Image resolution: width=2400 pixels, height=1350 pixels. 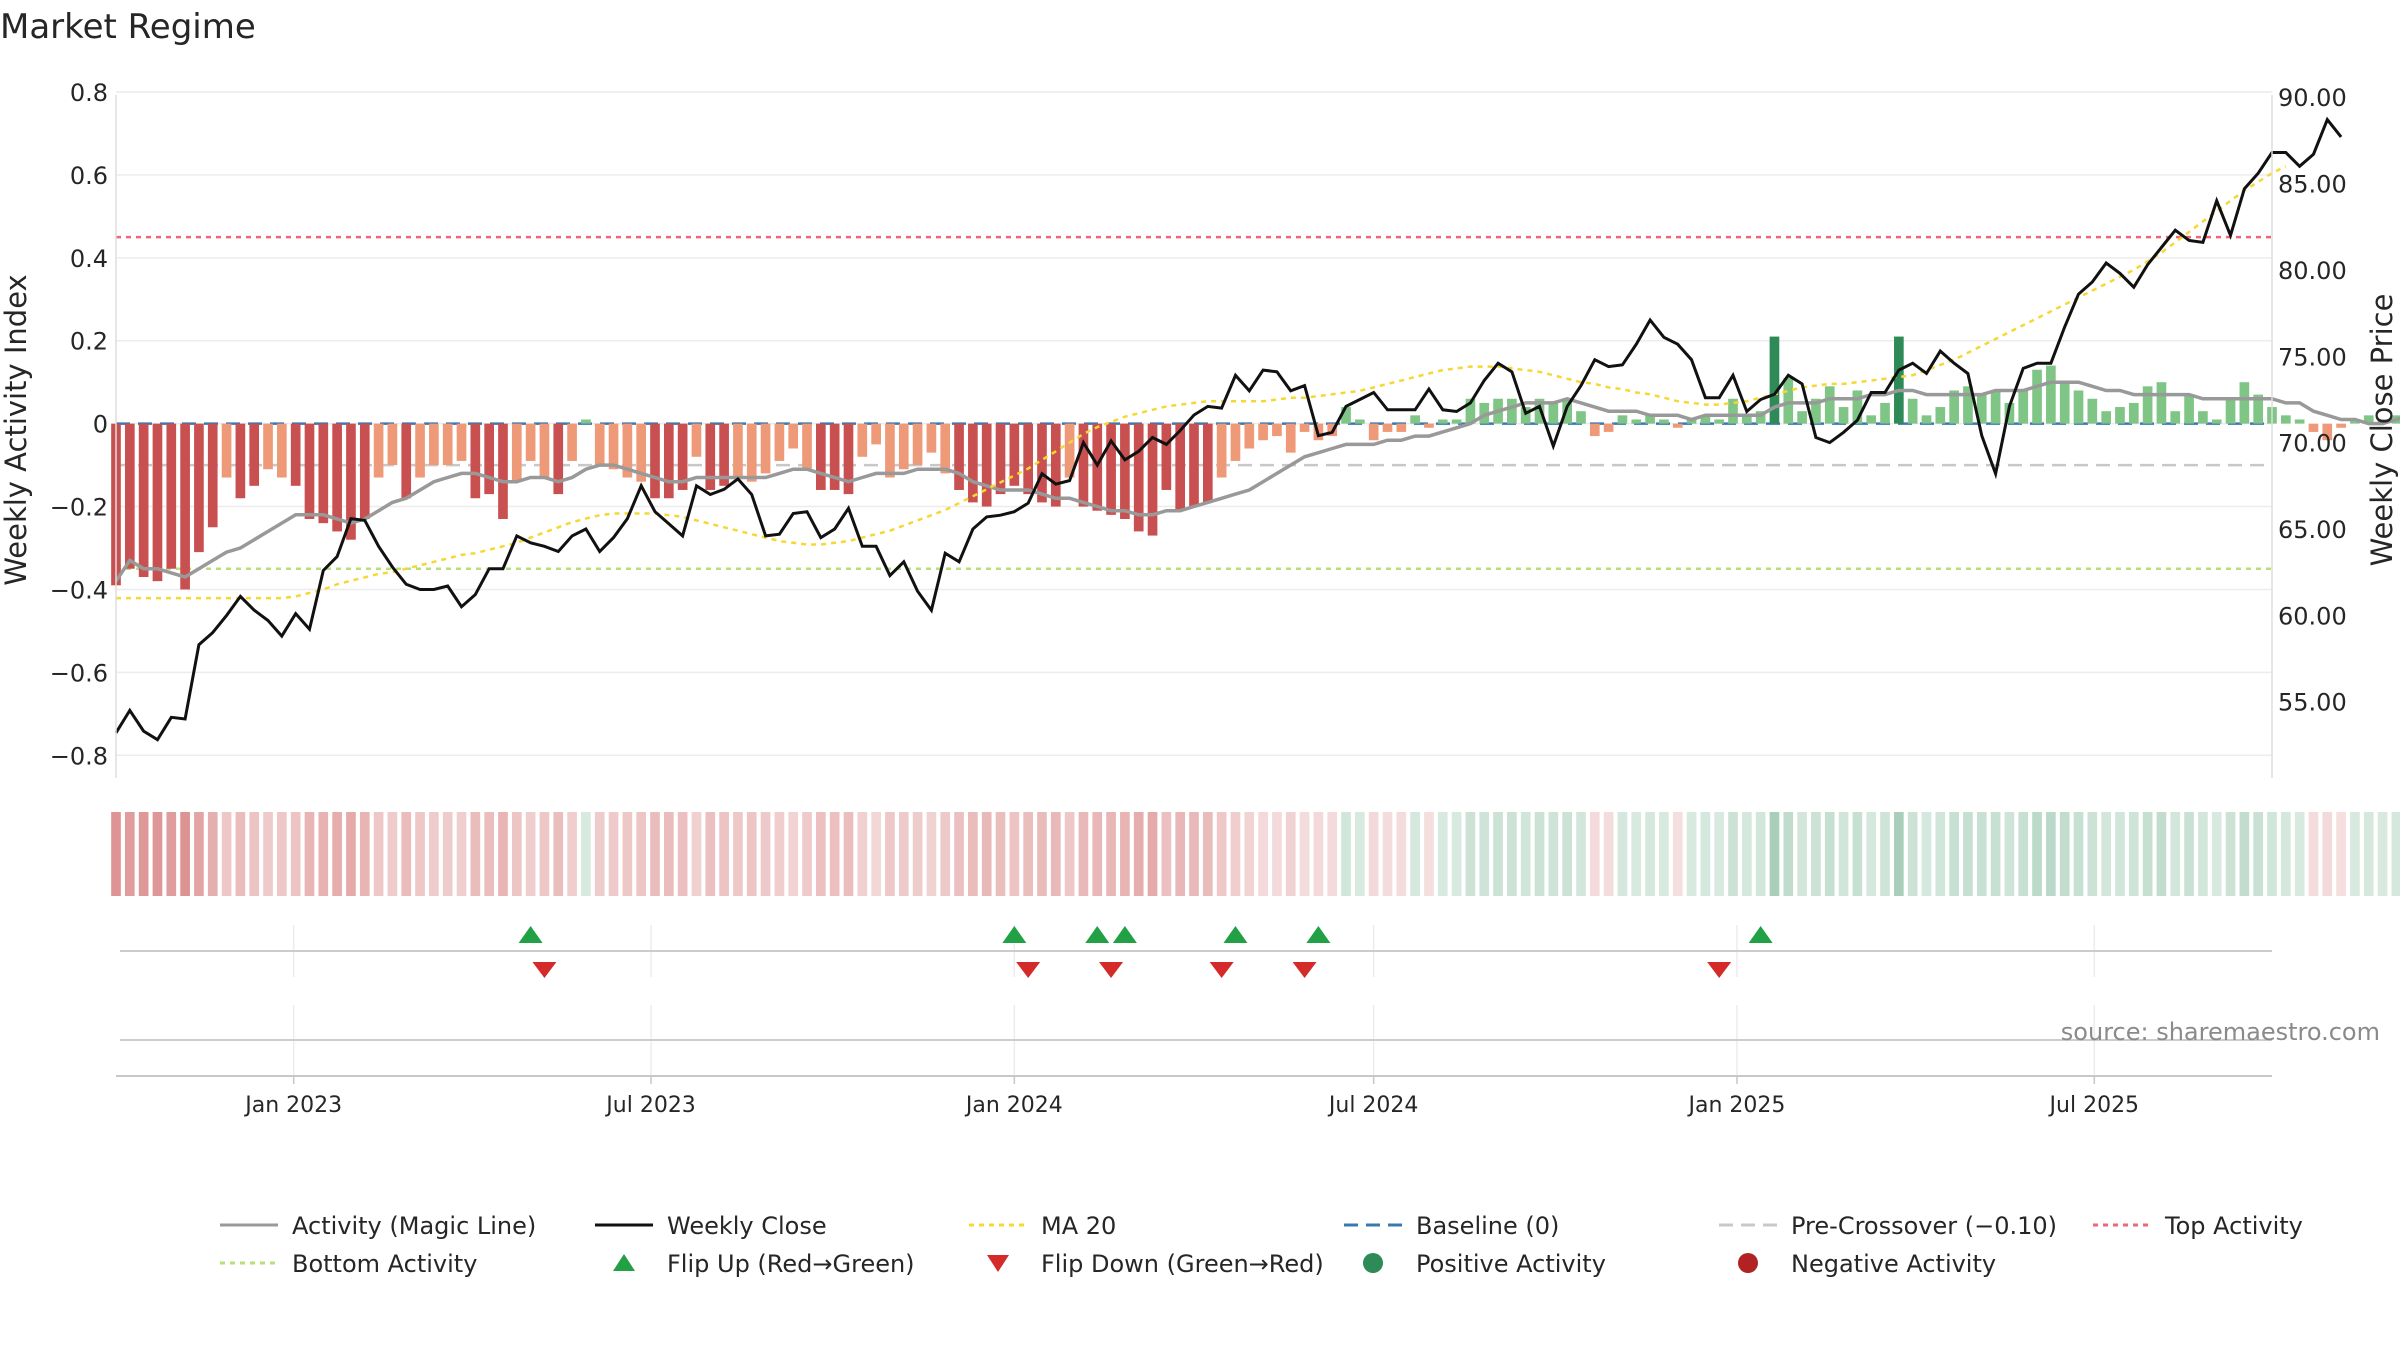 I want to click on x-tick-label: Jan 2024, so click(x=1013, y=1105).